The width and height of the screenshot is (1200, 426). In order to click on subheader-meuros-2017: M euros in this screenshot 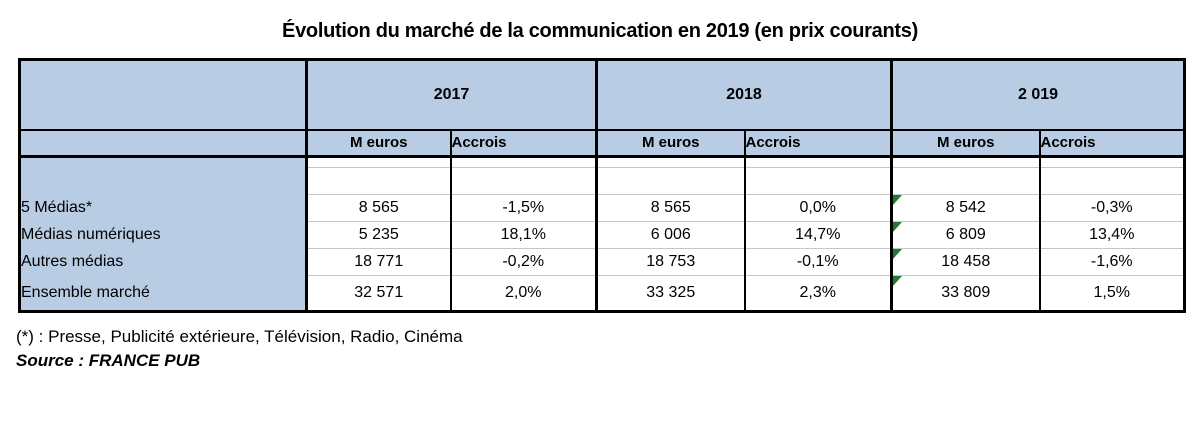, I will do `click(378, 143)`.